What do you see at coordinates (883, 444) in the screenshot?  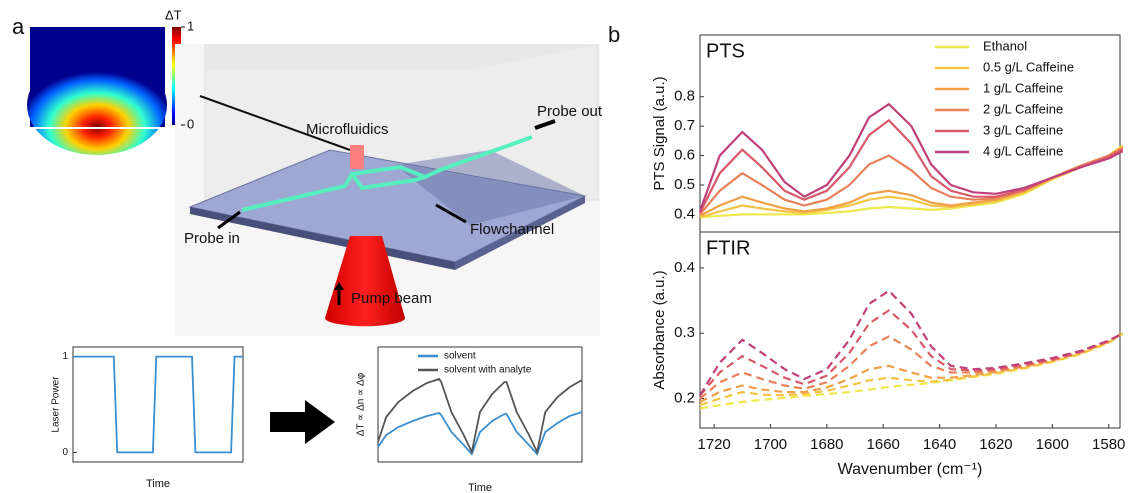 I see `x-tick-label: 1660` at bounding box center [883, 444].